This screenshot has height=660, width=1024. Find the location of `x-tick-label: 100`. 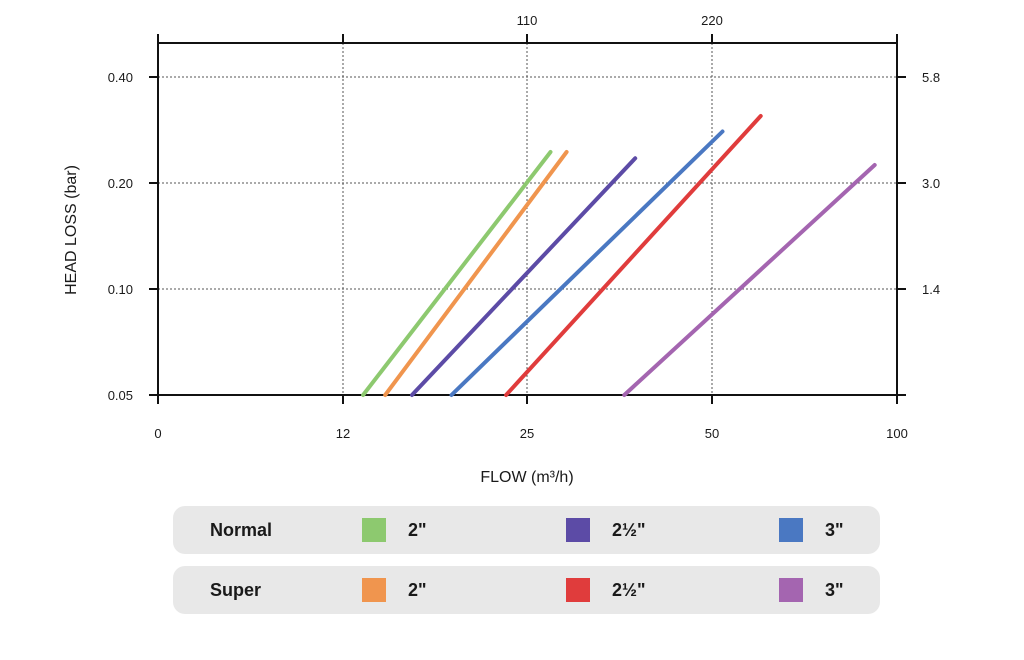

x-tick-label: 100 is located at coordinates (897, 433).